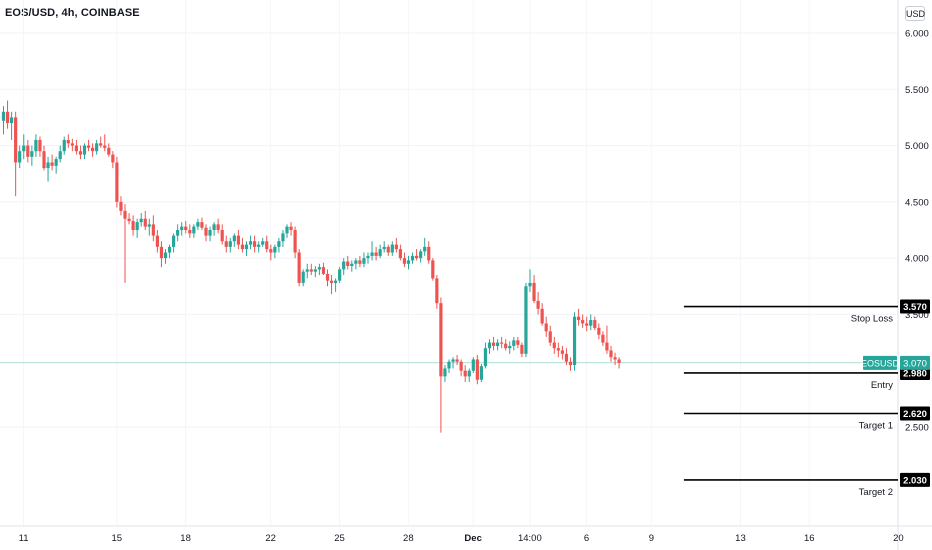  I want to click on level-name-label: Target 2, so click(876, 492).